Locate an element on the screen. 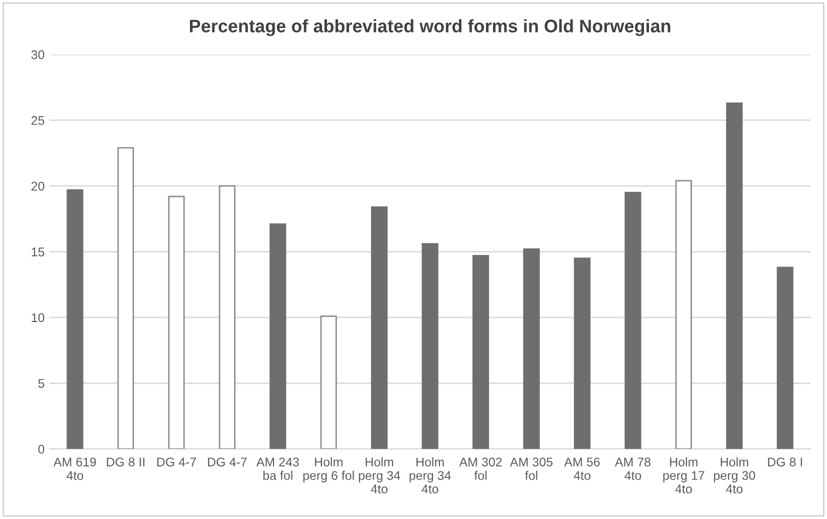  y-tick-label: 10 is located at coordinates (38, 317).